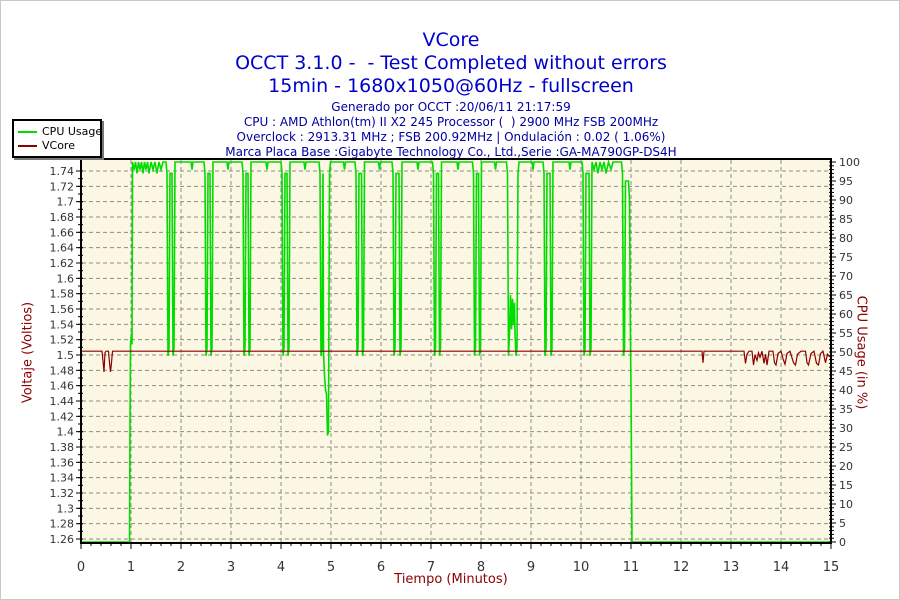 The image size is (900, 600). What do you see at coordinates (28, 352) in the screenshot?
I see `y-axis-left-title: Voltaje (Voltios)` at bounding box center [28, 352].